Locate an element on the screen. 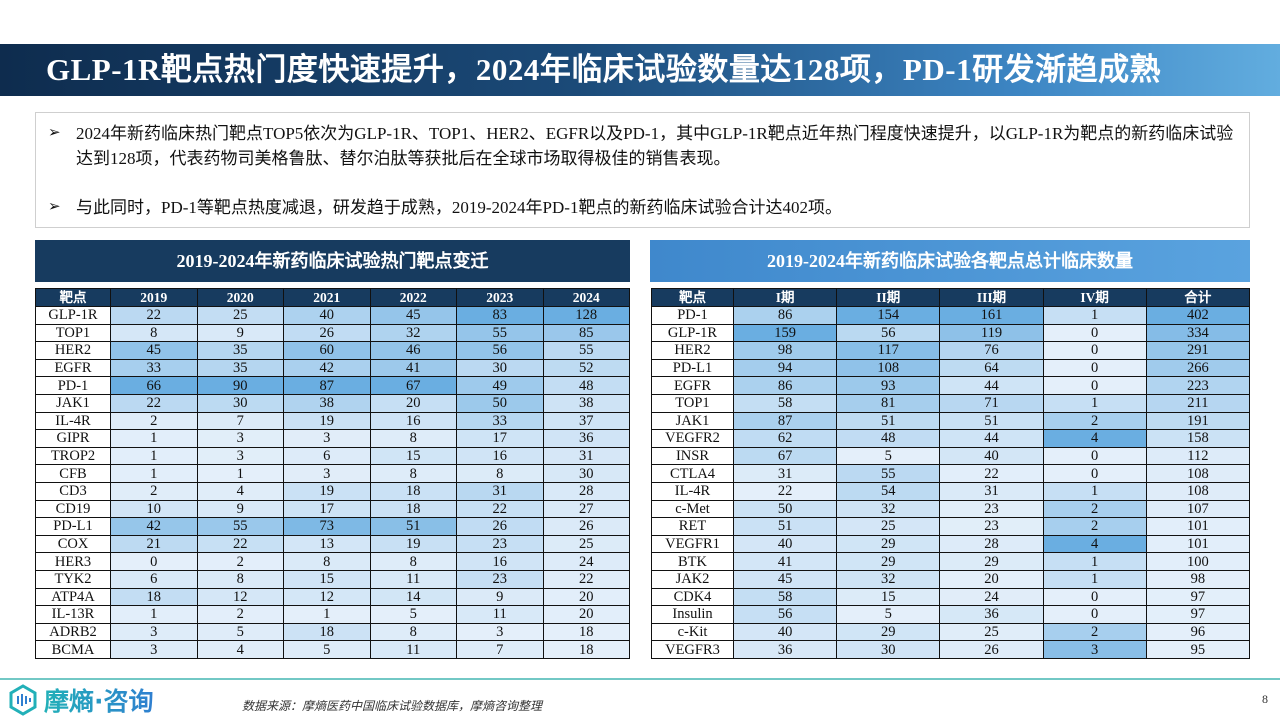 The height and width of the screenshot is (720, 1280). value-cell: 107 is located at coordinates (1198, 509).